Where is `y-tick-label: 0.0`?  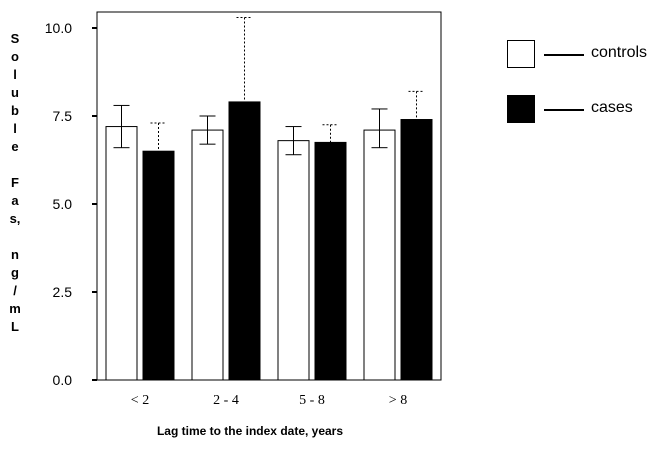 y-tick-label: 0.0 is located at coordinates (63, 380).